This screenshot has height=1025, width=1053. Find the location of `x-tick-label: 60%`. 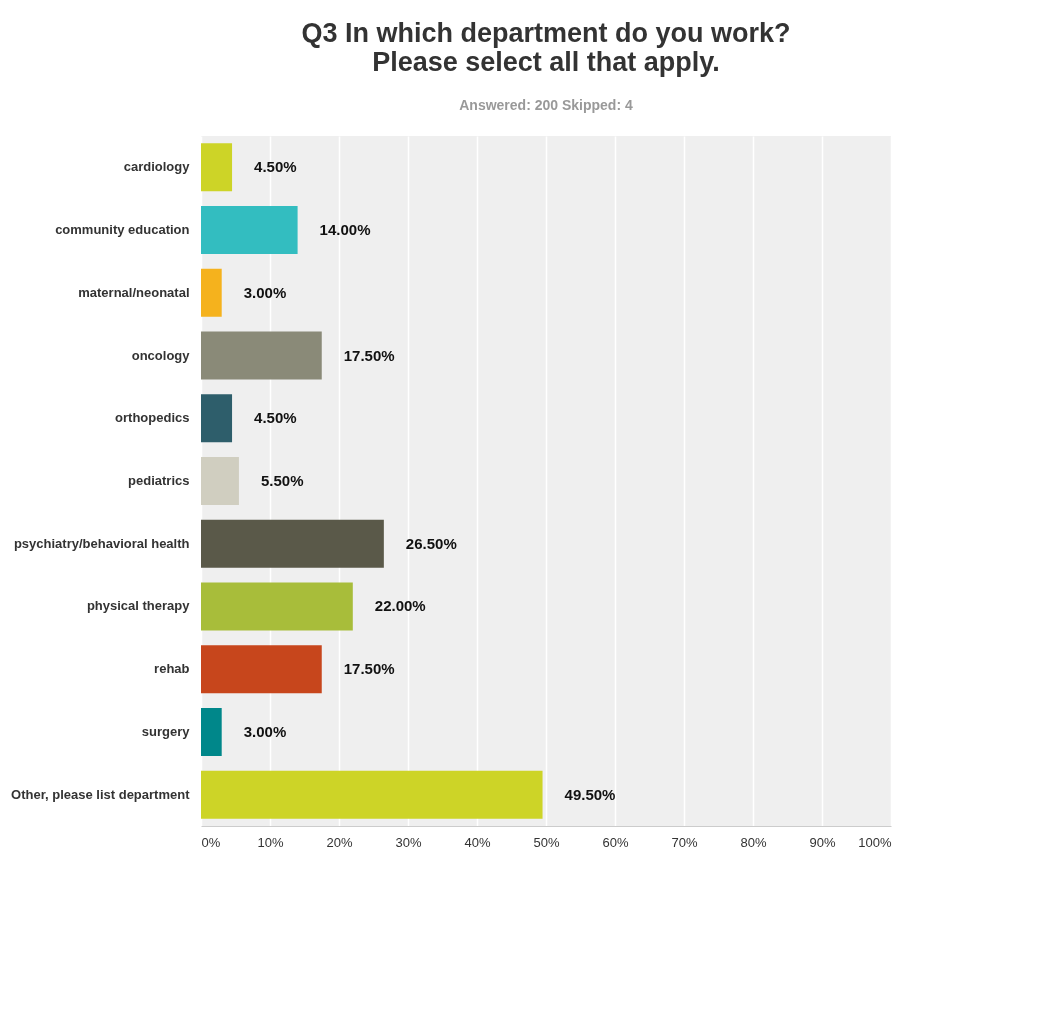

x-tick-label: 60% is located at coordinates (615, 842).